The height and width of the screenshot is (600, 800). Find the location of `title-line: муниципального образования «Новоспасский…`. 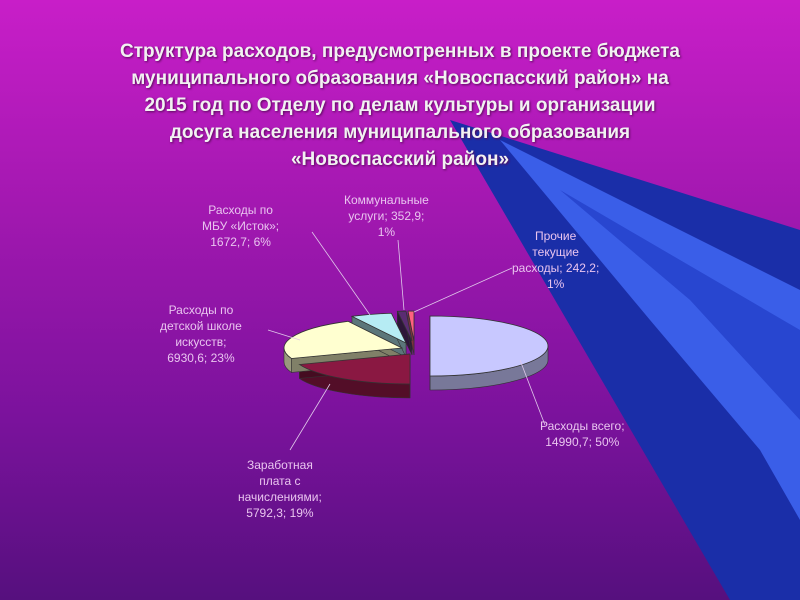

title-line: муниципального образования «Новоспасский… is located at coordinates (400, 78).